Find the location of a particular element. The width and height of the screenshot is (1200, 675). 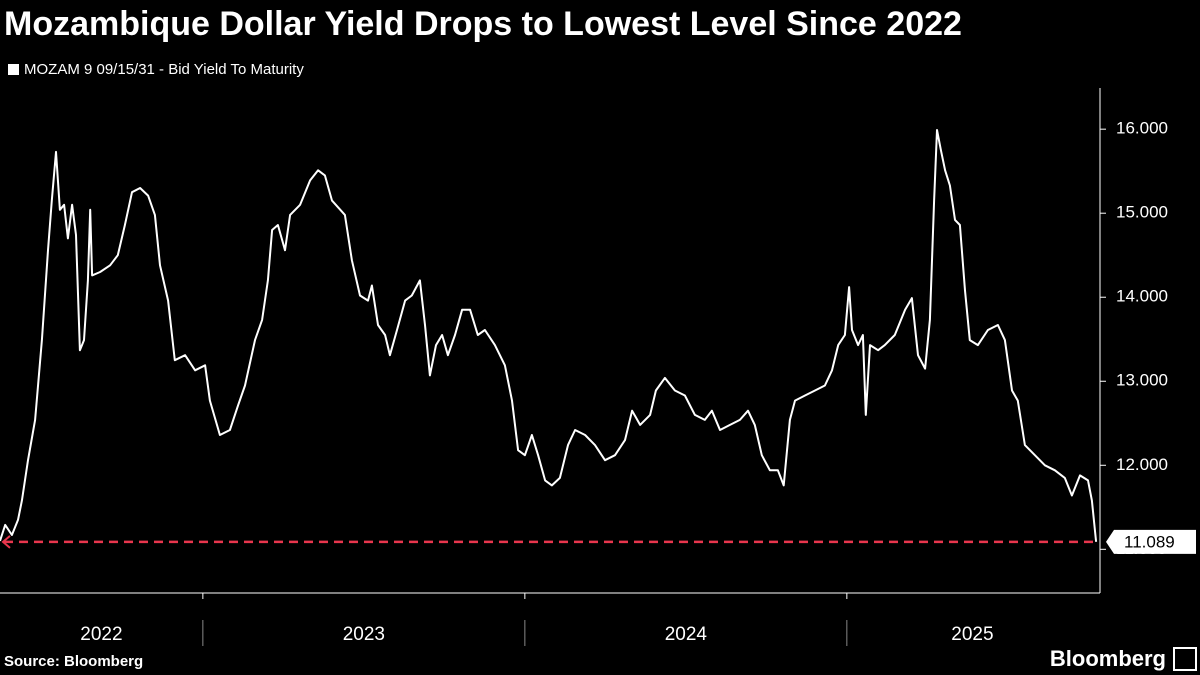

value-label: 11.089 is located at coordinates (1149, 541).